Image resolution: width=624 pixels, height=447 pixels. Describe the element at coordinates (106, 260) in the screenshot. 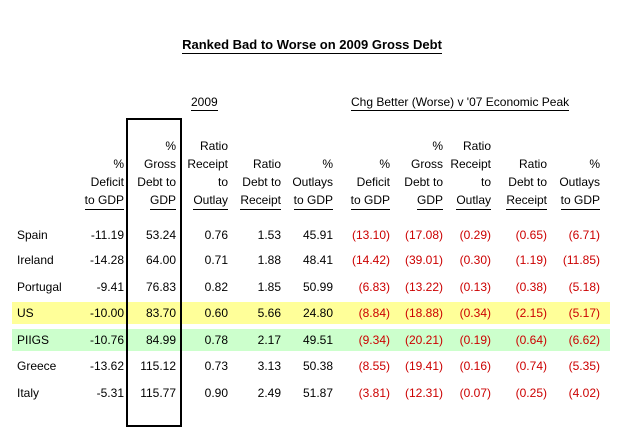

I see `table-cell: -14.28` at that location.